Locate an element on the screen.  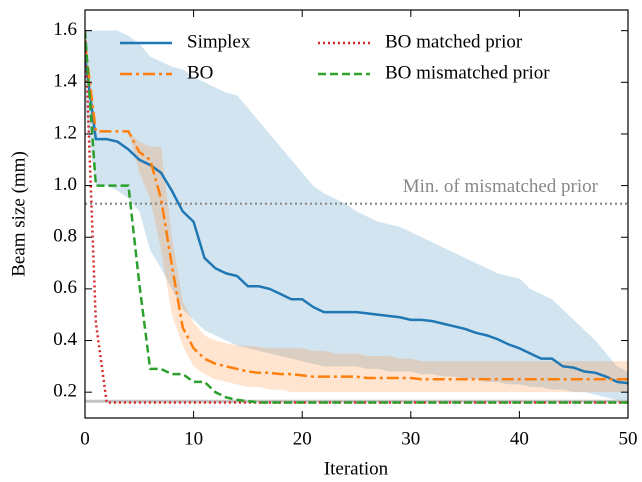
x-tick-label: 50 is located at coordinates (628, 438).